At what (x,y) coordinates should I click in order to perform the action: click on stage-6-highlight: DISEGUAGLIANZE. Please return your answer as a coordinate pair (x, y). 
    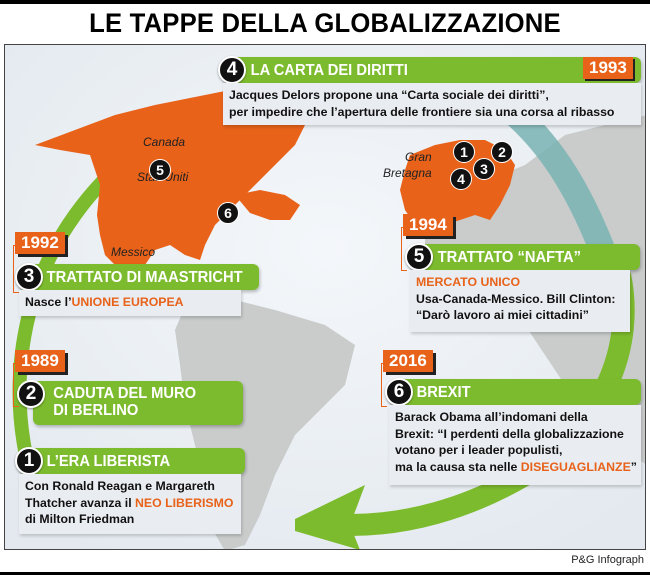
    Looking at the image, I should click on (575, 466).